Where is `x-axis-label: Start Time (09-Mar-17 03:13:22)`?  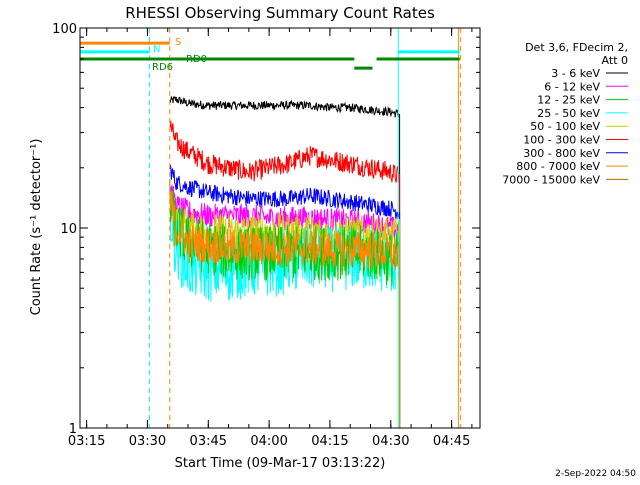 x-axis-label: Start Time (09-Mar-17 03:13:22) is located at coordinates (280, 463).